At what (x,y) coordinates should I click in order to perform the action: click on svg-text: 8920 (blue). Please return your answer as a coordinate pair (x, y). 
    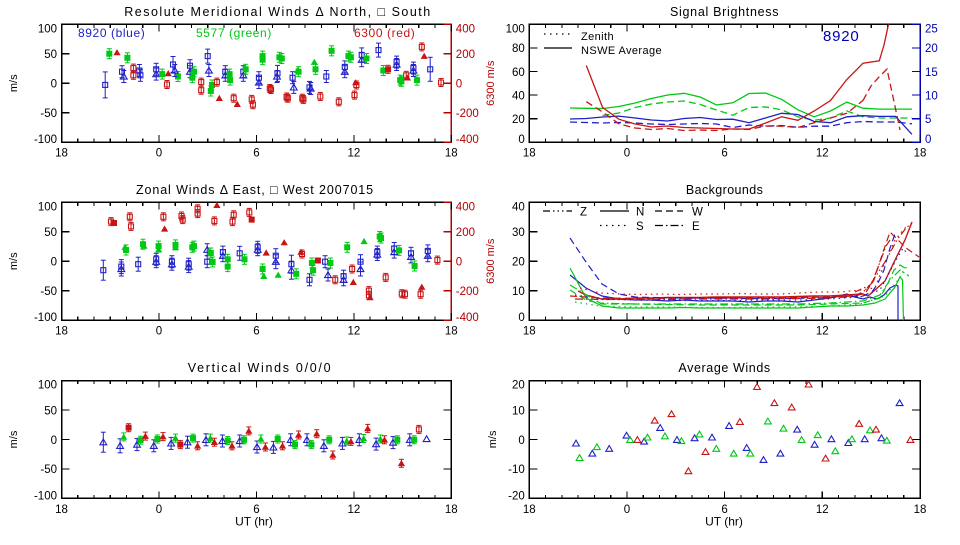
    Looking at the image, I should click on (111, 33).